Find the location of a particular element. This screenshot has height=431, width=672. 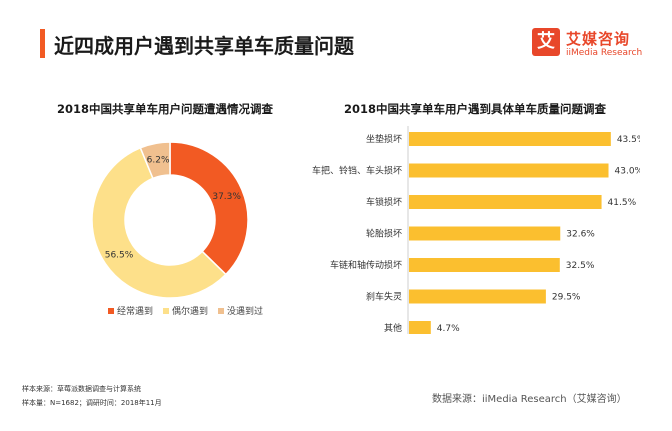

bar-category-label: 刹车失灵 is located at coordinates (384, 297).